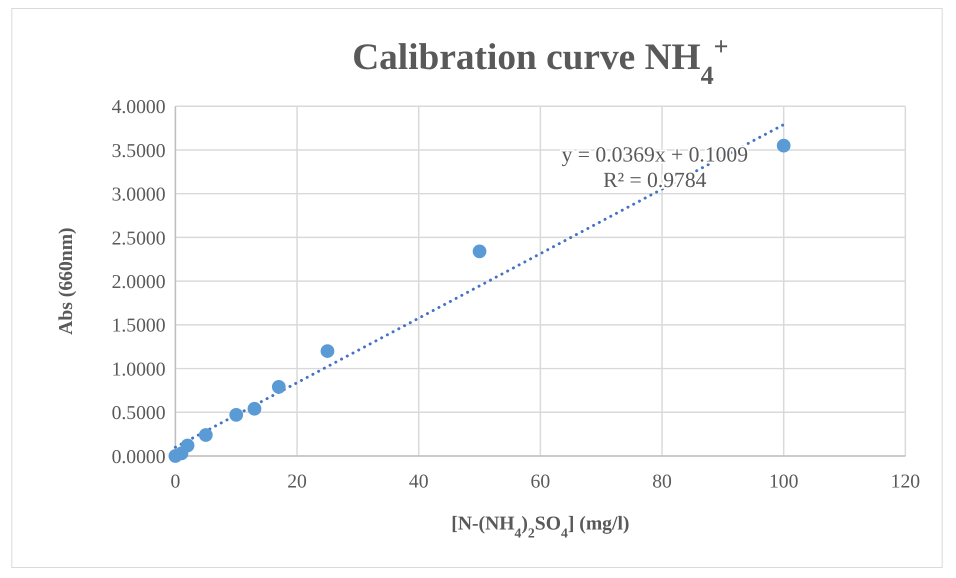 The height and width of the screenshot is (578, 956). I want to click on y-tick-label: 0.5000, so click(139, 413).